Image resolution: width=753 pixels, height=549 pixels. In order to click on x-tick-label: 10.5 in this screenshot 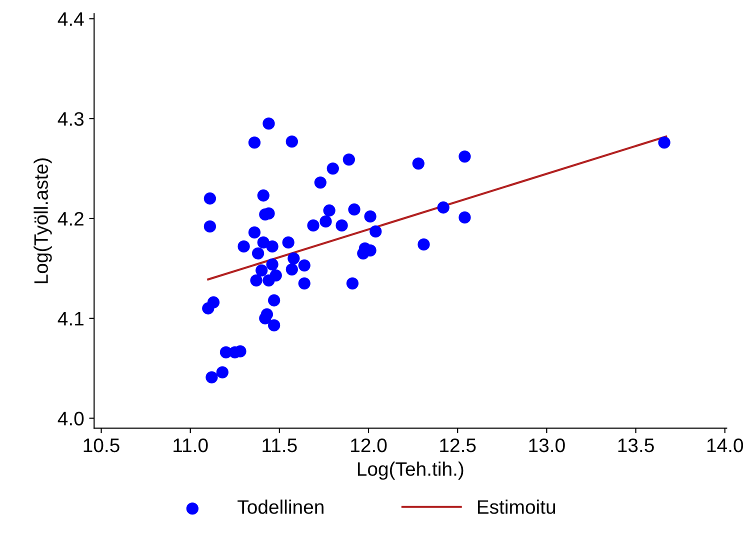, I will do `click(102, 445)`.